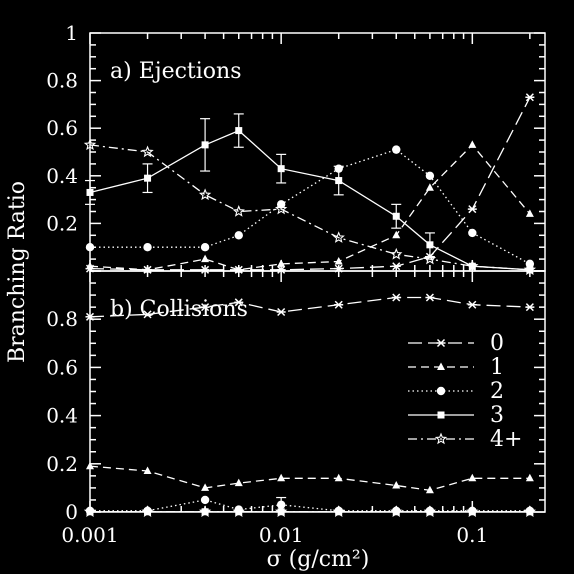 The image size is (574, 574). Describe the element at coordinates (310, 505) in the screenshot. I see `series-line` at that location.